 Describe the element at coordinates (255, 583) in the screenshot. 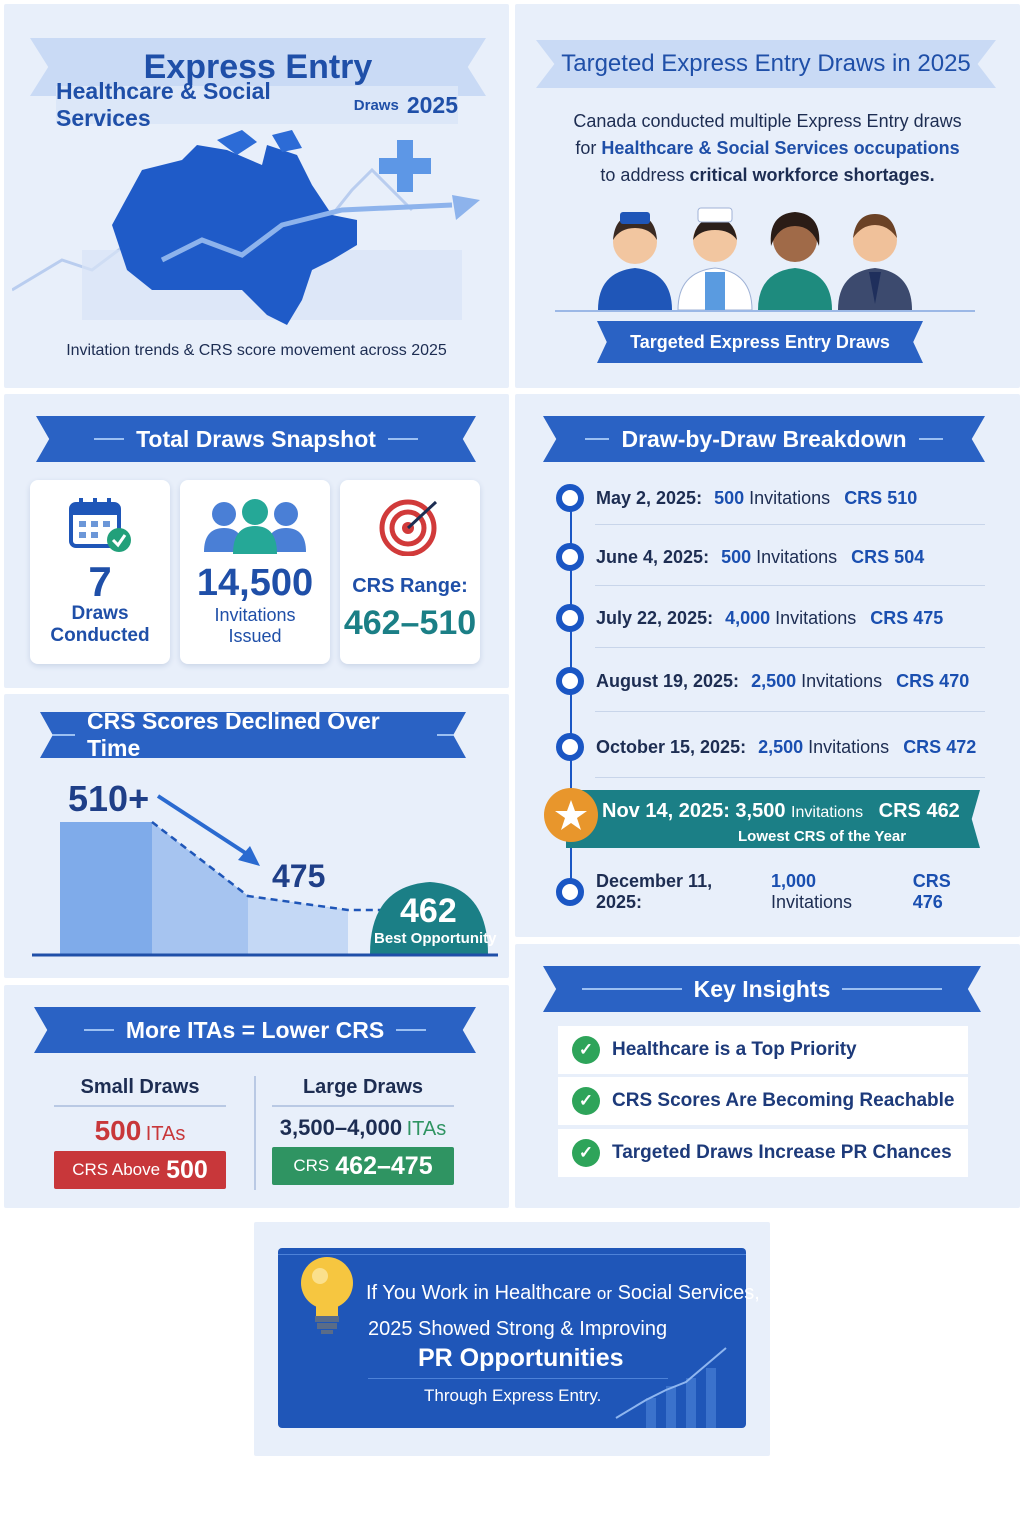

I see `invitations-value: 14,500` at that location.